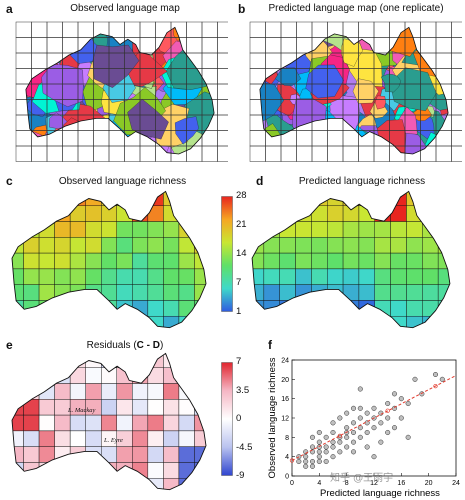  What do you see at coordinates (287, 477) in the screenshot?
I see `y-tick-label: 0` at bounding box center [287, 477].